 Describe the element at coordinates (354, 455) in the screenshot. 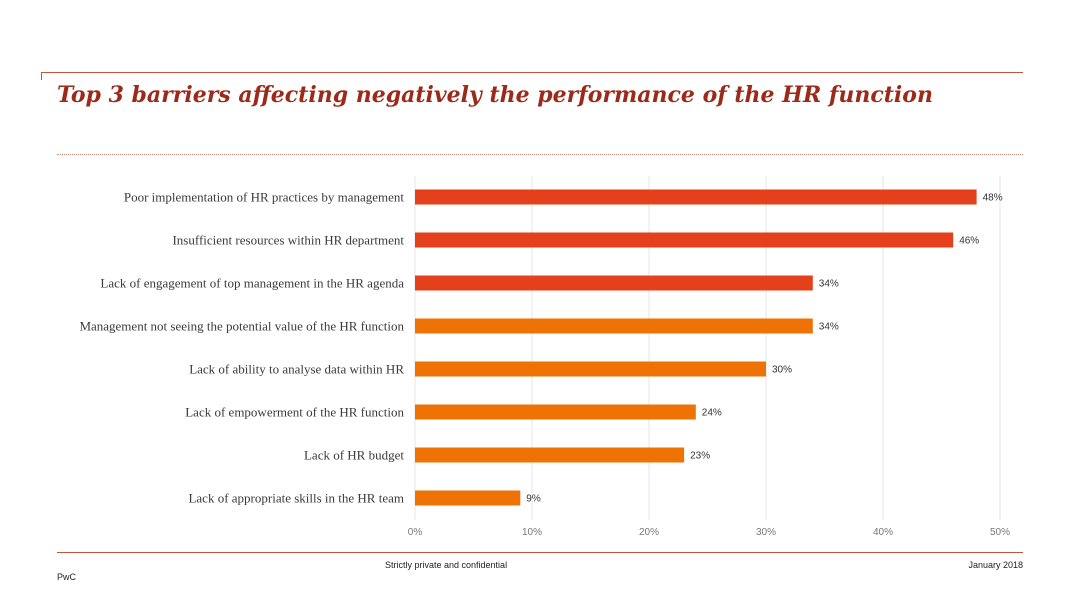

I see `category-label: Lack of HR budget` at that location.